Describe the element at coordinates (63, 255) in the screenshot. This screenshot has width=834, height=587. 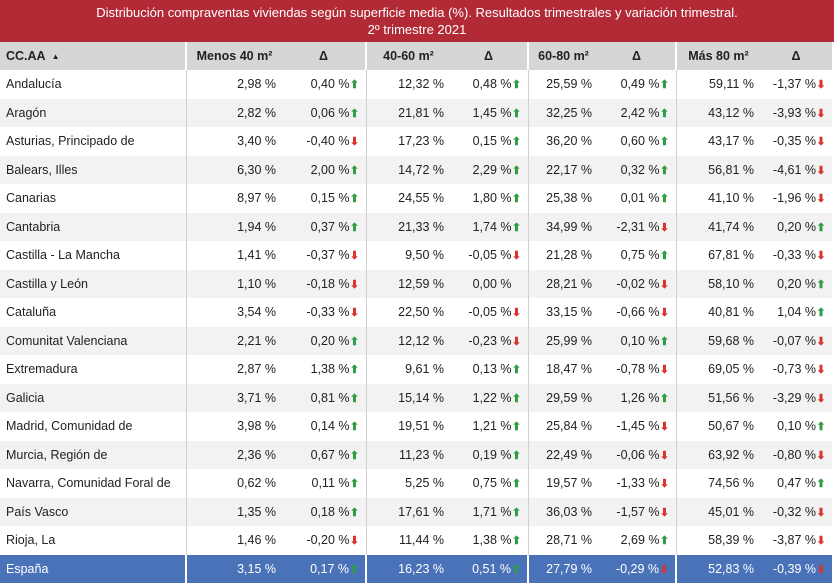
I see `cell-text: Castilla - La Mancha` at that location.